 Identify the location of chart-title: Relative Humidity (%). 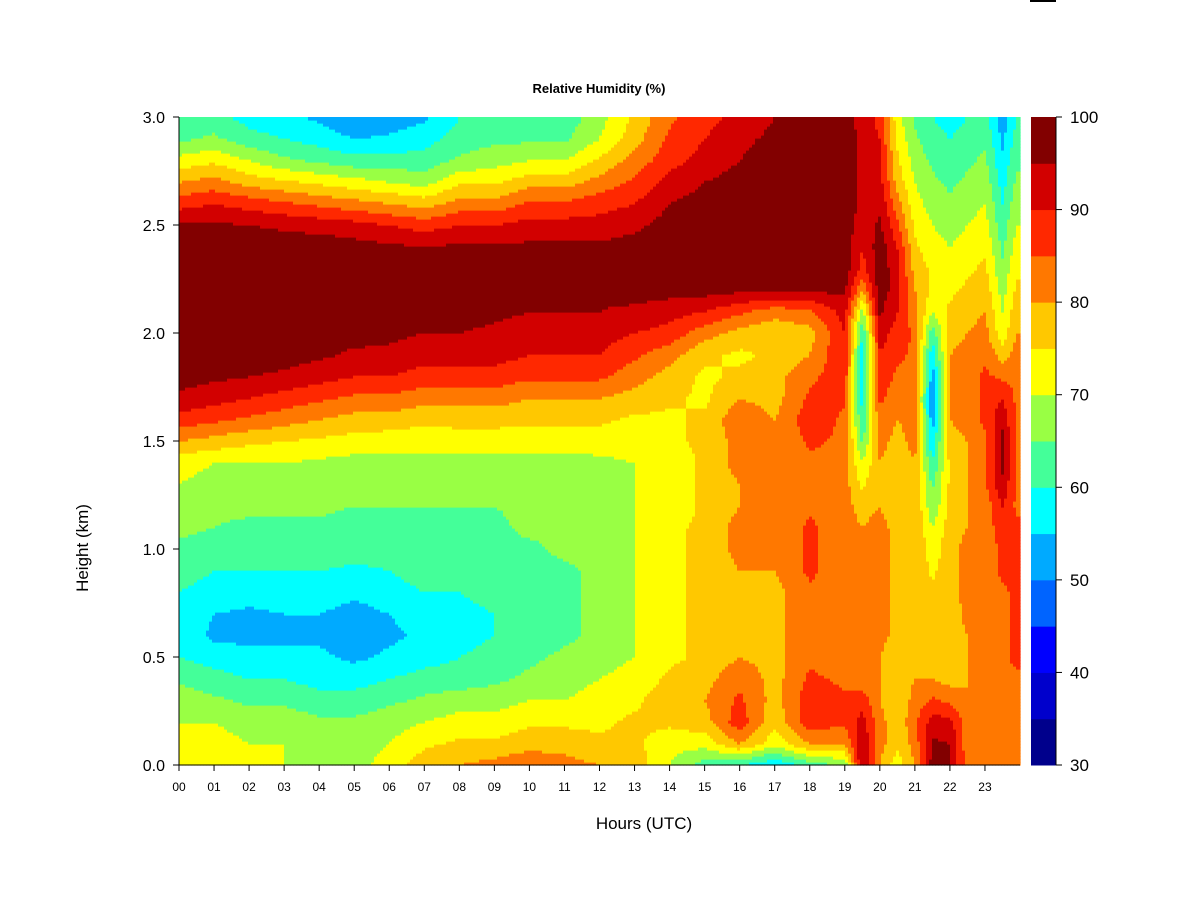
(599, 88).